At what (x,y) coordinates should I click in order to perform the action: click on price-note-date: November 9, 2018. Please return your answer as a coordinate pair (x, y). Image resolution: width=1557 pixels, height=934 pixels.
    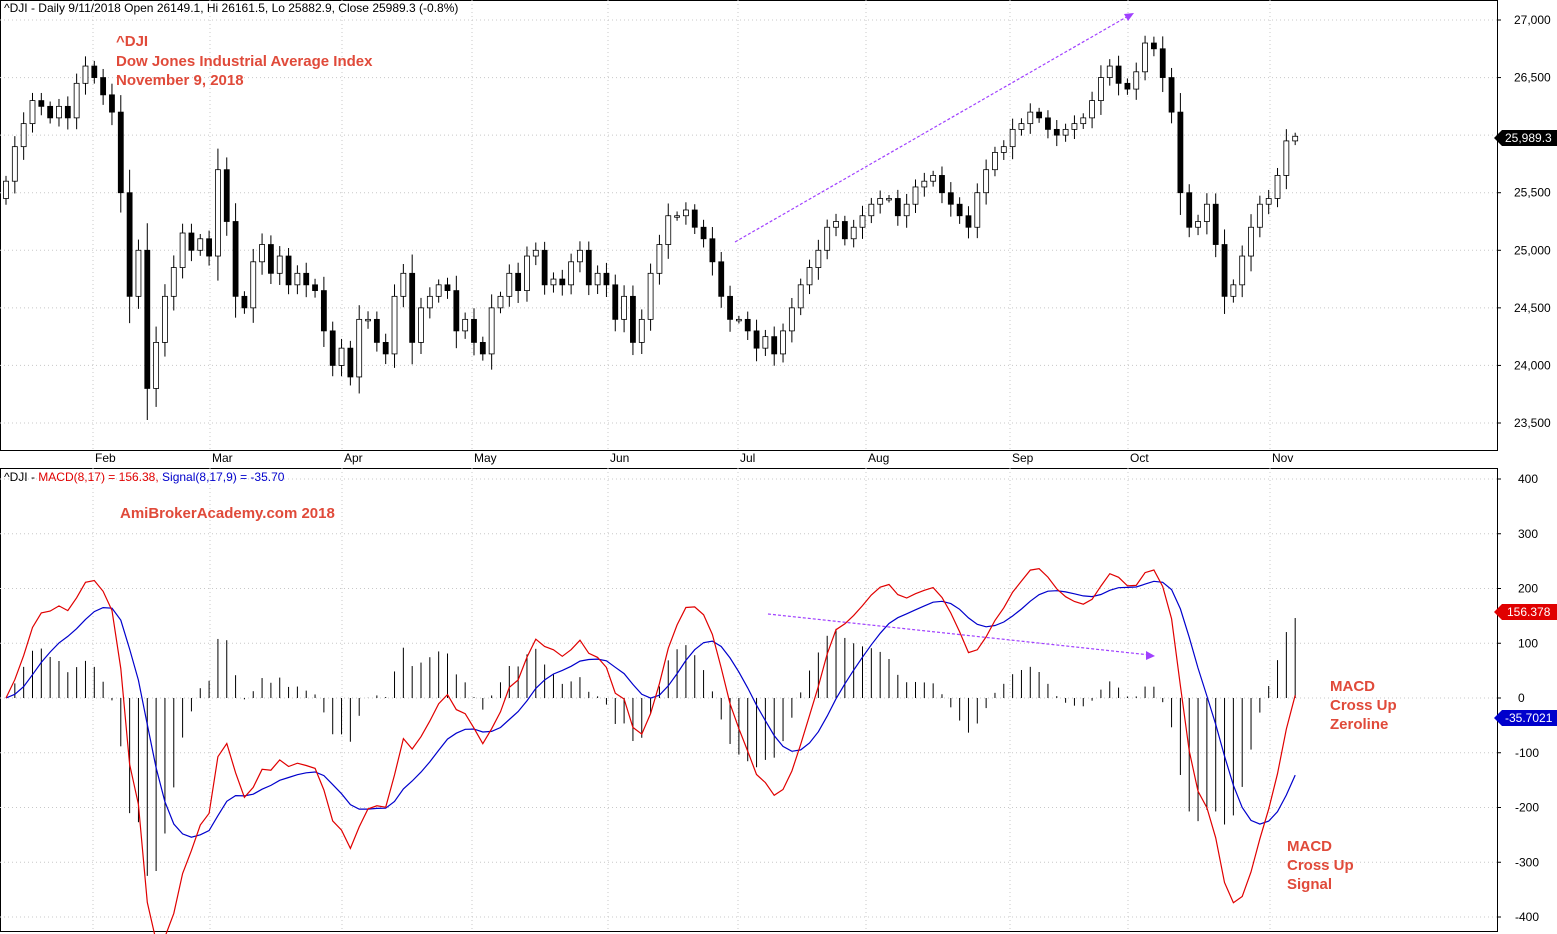
    Looking at the image, I should click on (180, 80).